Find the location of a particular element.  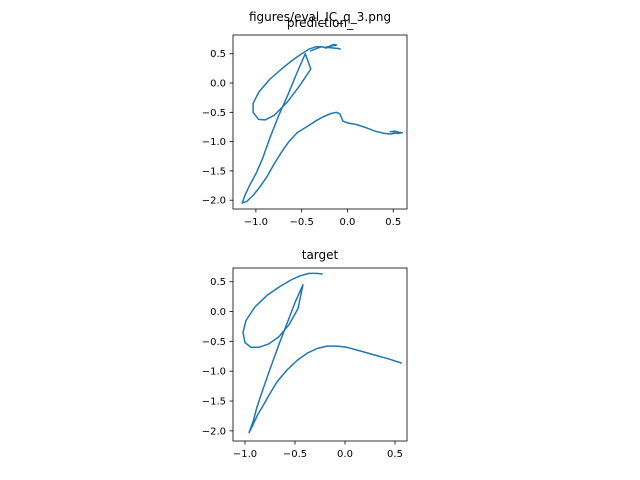

figure-suptitle: figures/eval_IC_q_3.png is located at coordinates (320, 17).